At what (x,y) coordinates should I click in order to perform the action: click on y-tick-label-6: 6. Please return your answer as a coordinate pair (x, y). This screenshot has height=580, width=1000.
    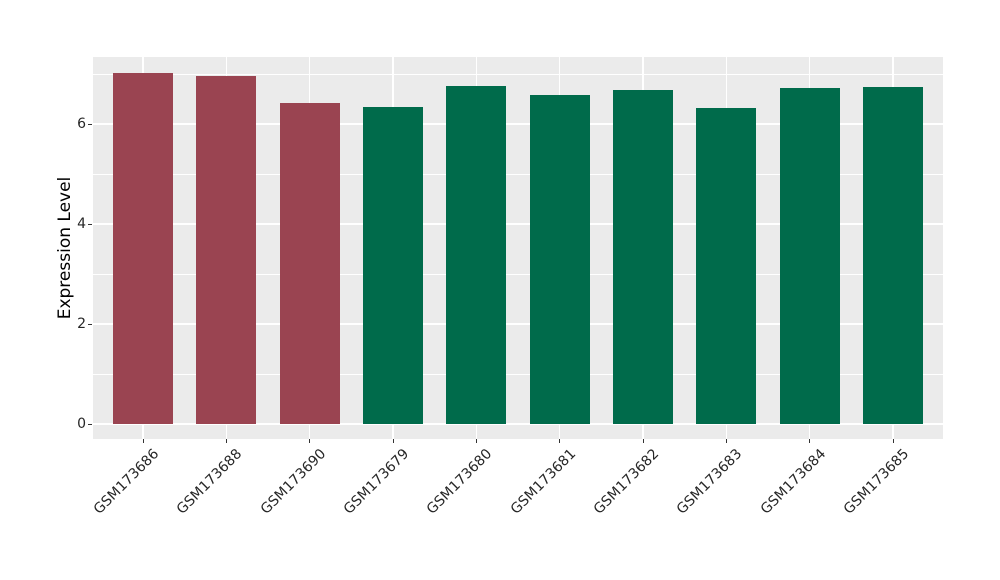
    Looking at the image, I should click on (81, 124).